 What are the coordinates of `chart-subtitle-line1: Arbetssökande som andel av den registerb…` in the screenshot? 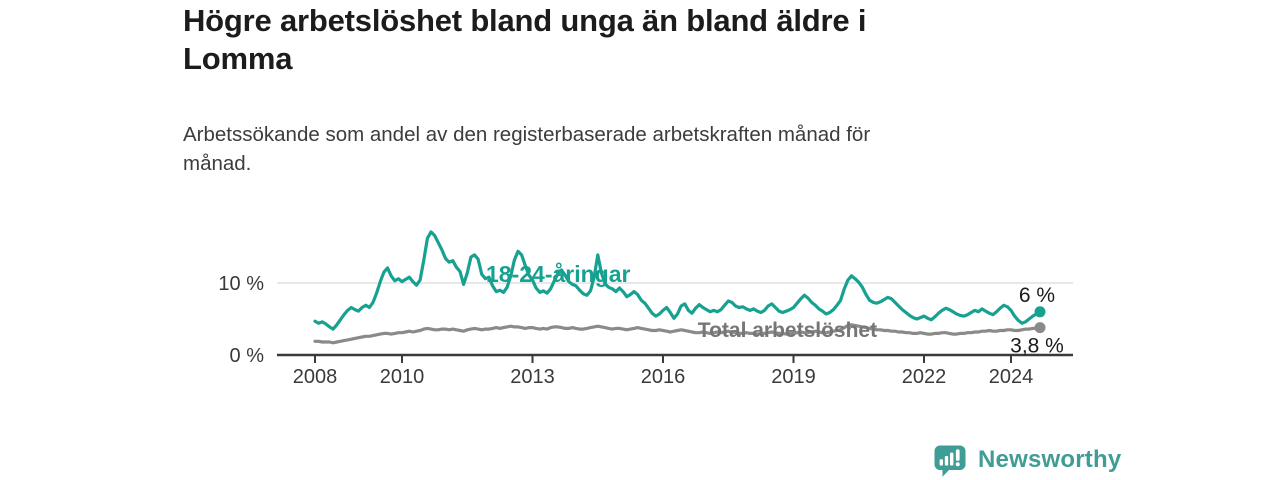 It's located at (527, 134).